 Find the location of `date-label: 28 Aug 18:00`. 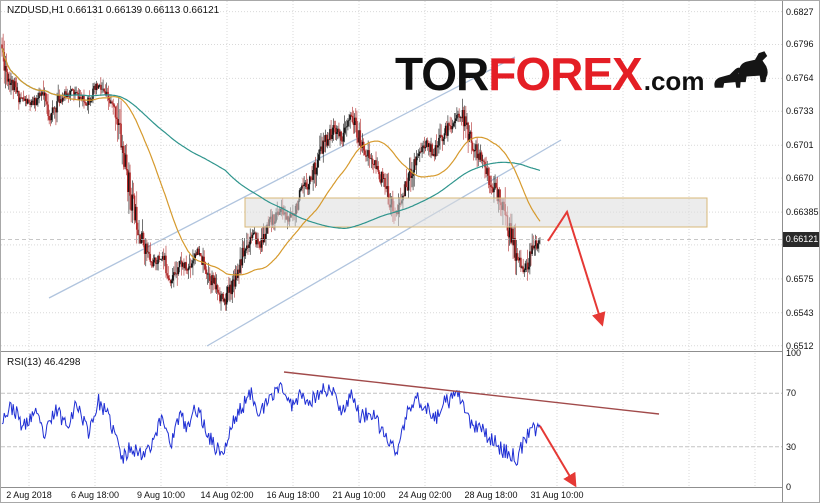

date-label: 28 Aug 18:00 is located at coordinates (491, 495).